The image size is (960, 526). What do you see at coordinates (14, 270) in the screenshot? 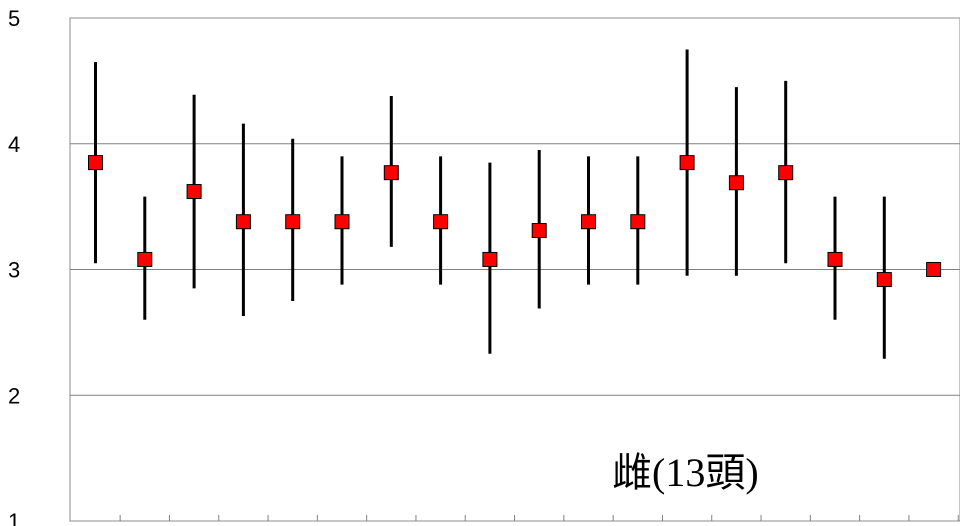
I see `y-tick-label: 3` at bounding box center [14, 270].